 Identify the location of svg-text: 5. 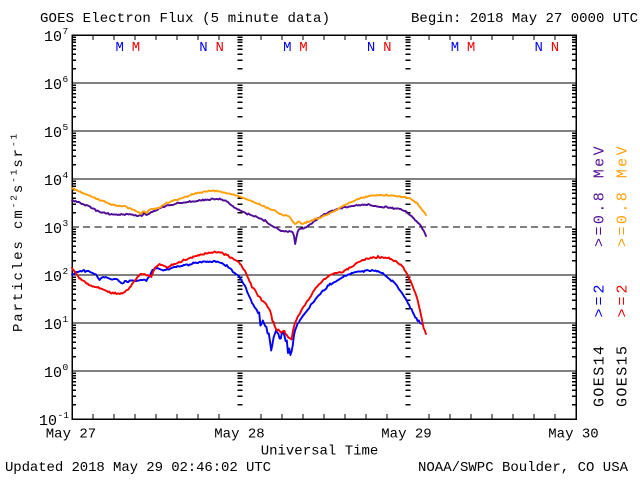
(66, 127).